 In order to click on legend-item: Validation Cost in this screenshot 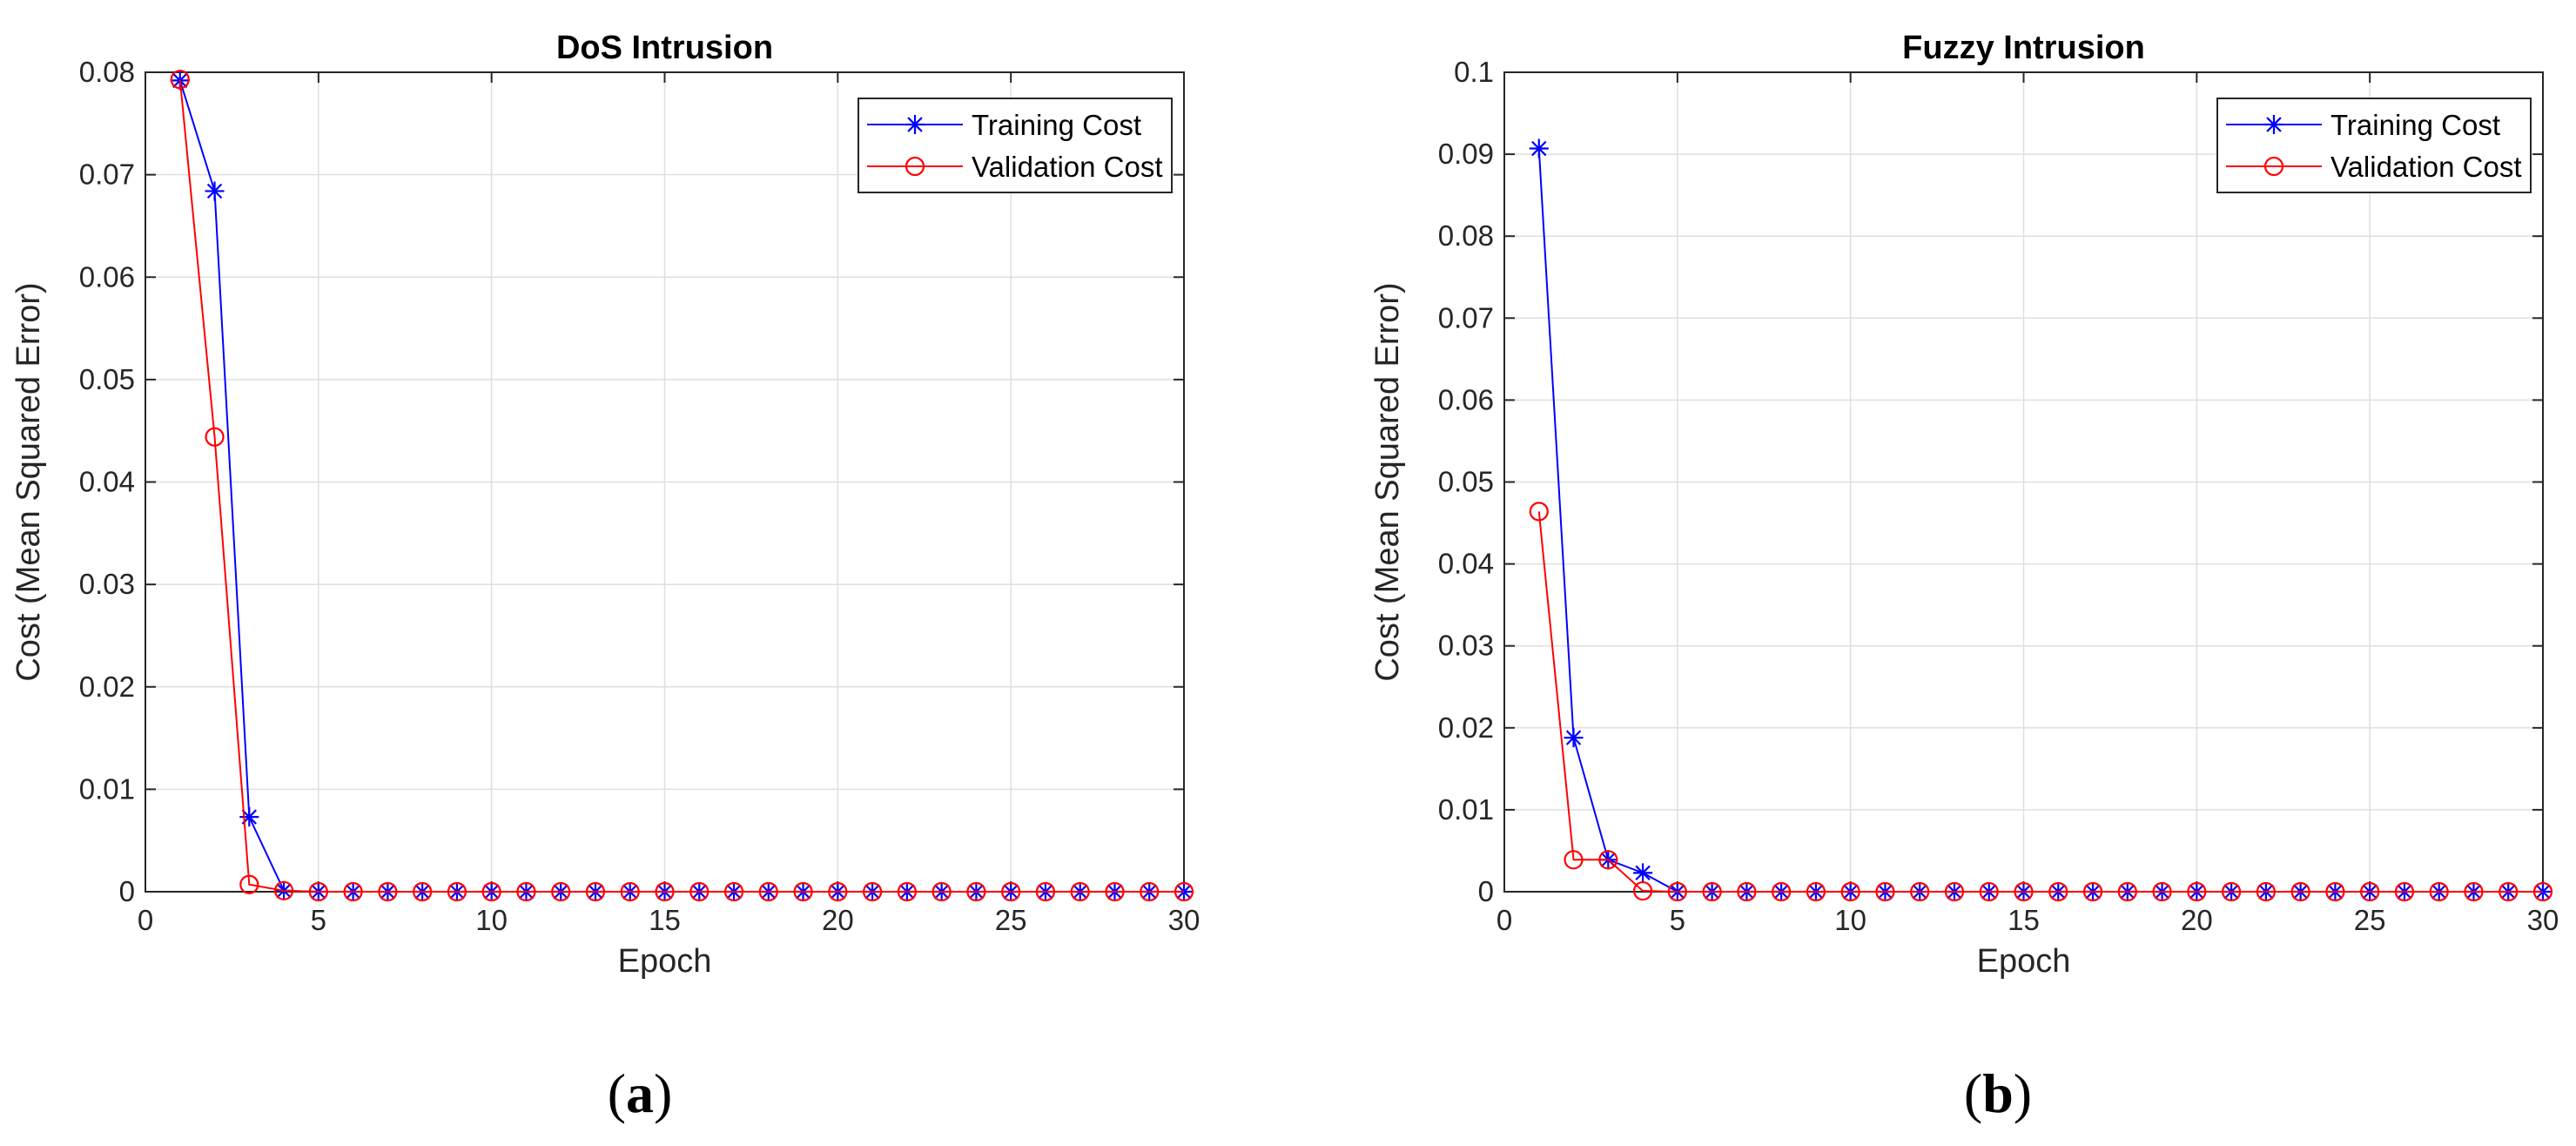, I will do `click(2374, 167)`.